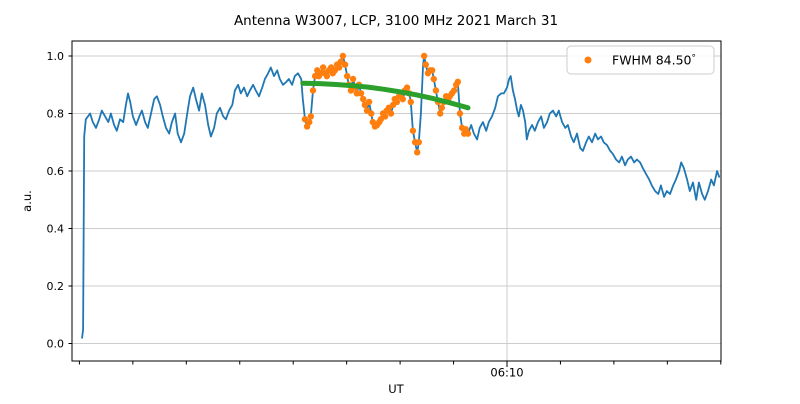 This screenshot has width=800, height=404. What do you see at coordinates (385, 95) in the screenshot?
I see `gaussian-fit-line` at bounding box center [385, 95].